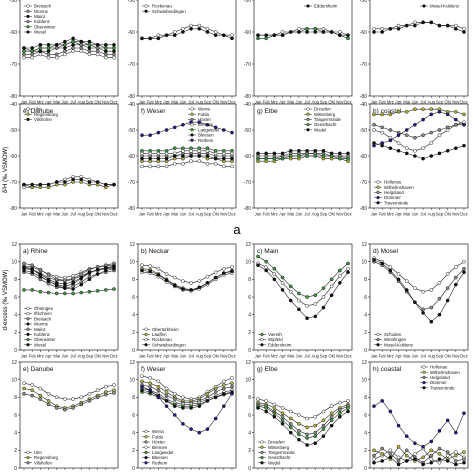 The width and height of the screenshot is (474, 474). What do you see at coordinates (106, 214) in the screenshot?
I see `x-tick-label: Nov` at bounding box center [106, 214].